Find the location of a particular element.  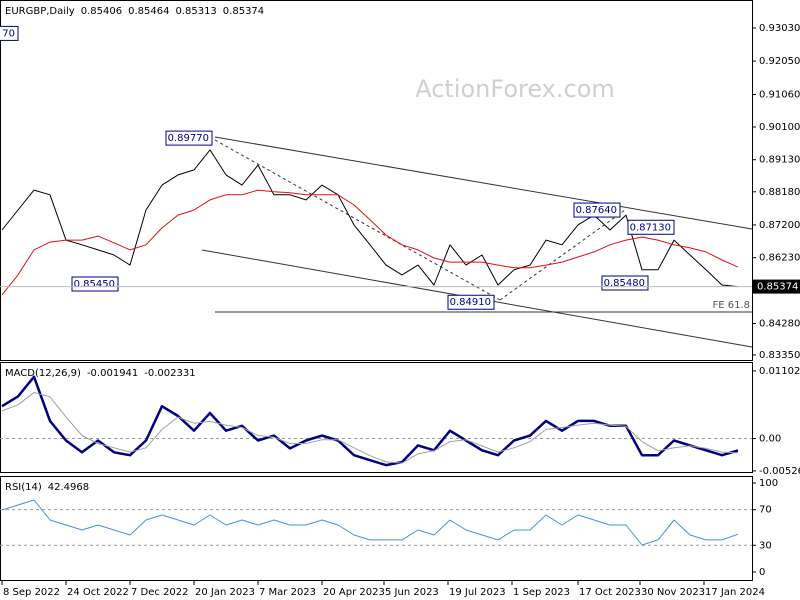

x-tick-label: 5 Jun 2023 is located at coordinates (412, 592).